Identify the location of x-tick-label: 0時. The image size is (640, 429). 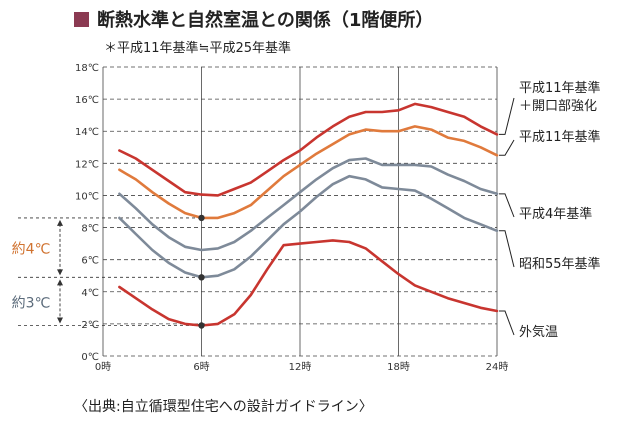
(103, 367).